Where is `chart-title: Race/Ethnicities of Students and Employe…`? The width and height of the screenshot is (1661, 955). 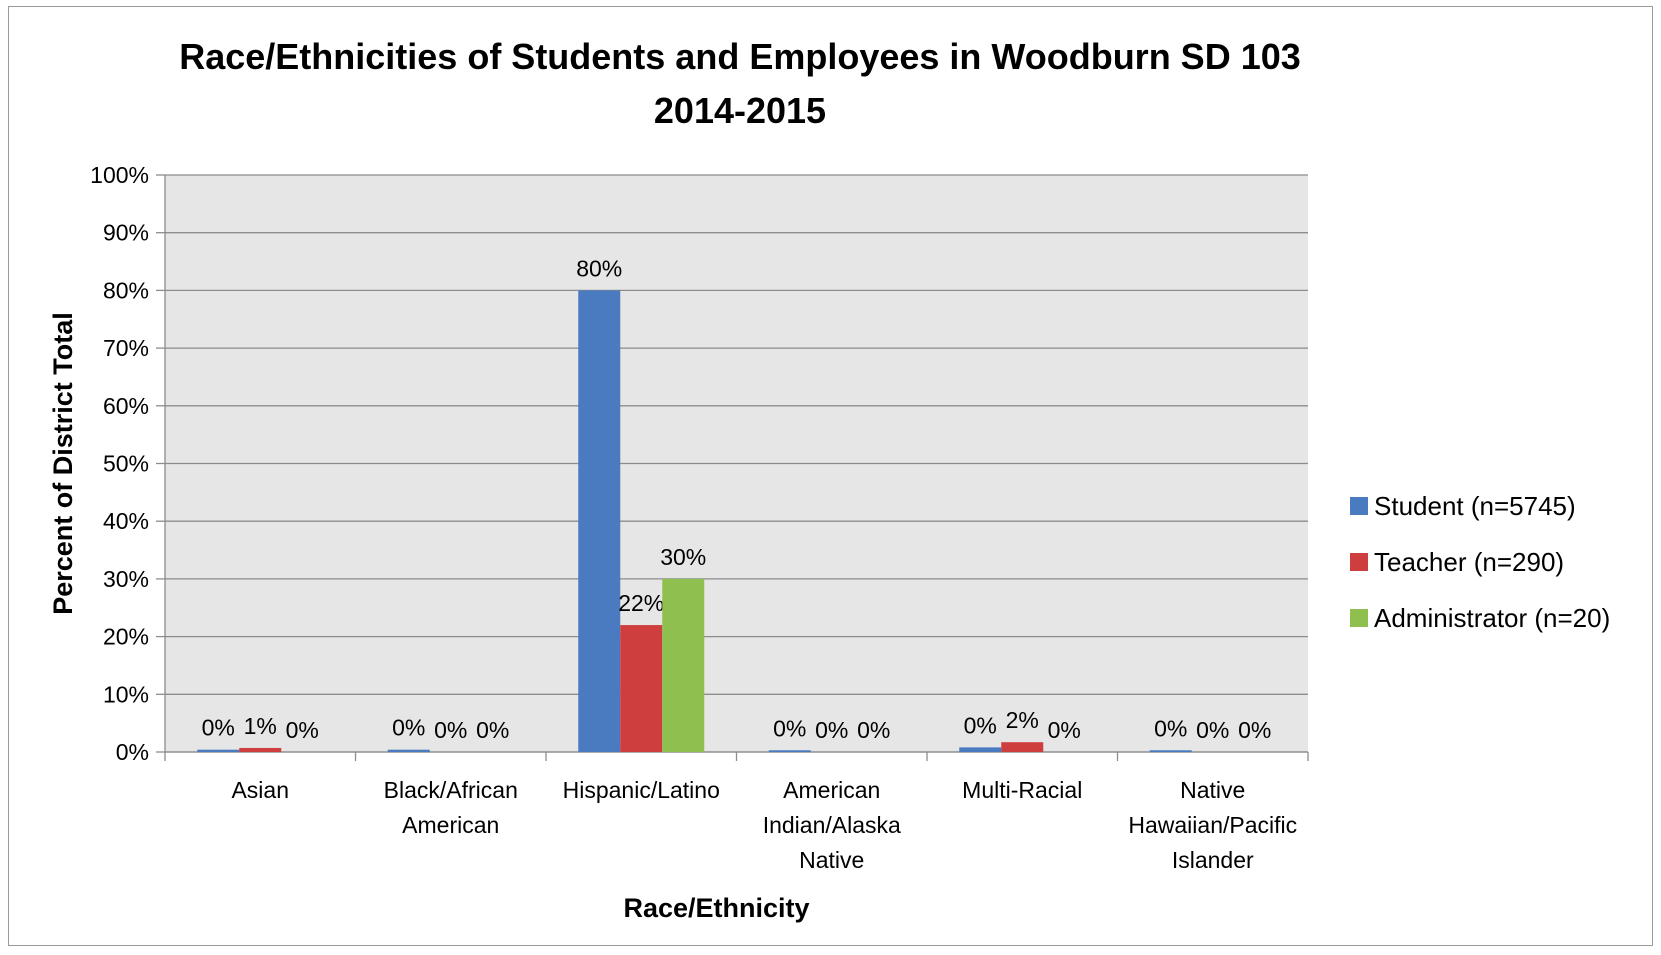
chart-title: Race/Ethnicities of Students and Employe… is located at coordinates (740, 56).